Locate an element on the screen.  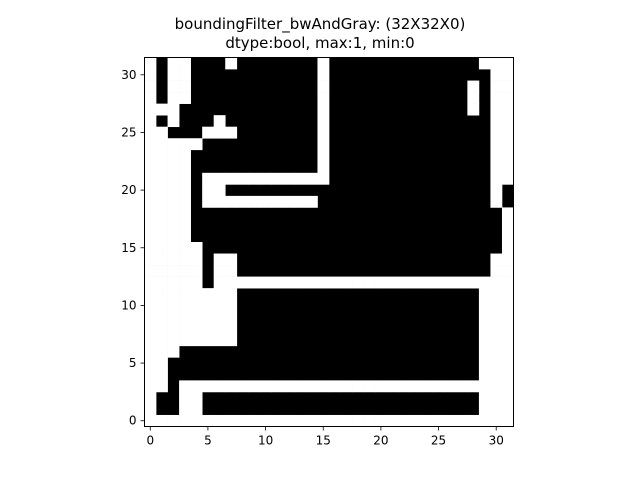
y-tick-label: 20 is located at coordinates (128, 190).